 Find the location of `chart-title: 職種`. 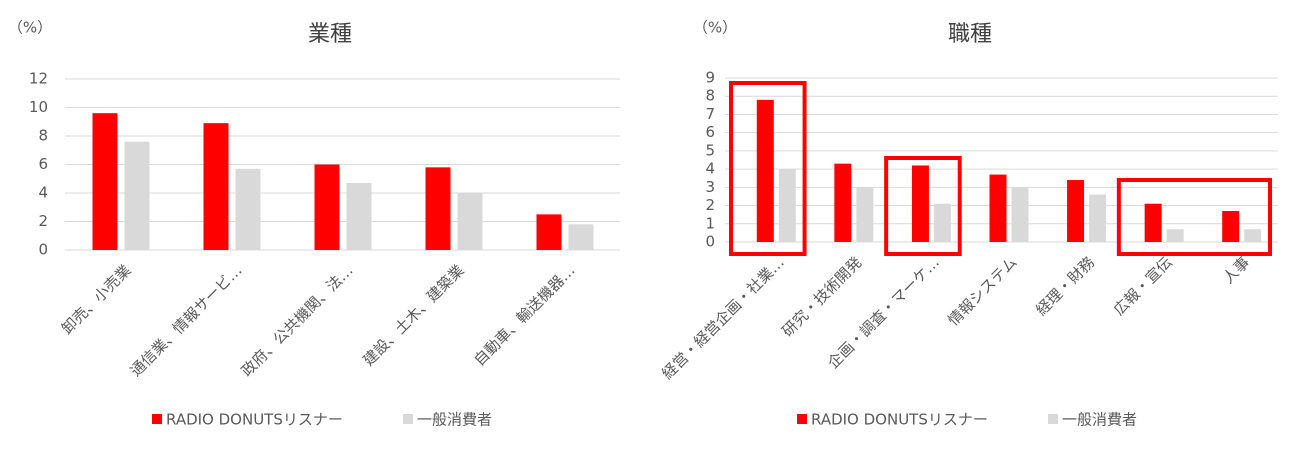

chart-title: 職種 is located at coordinates (970, 34).